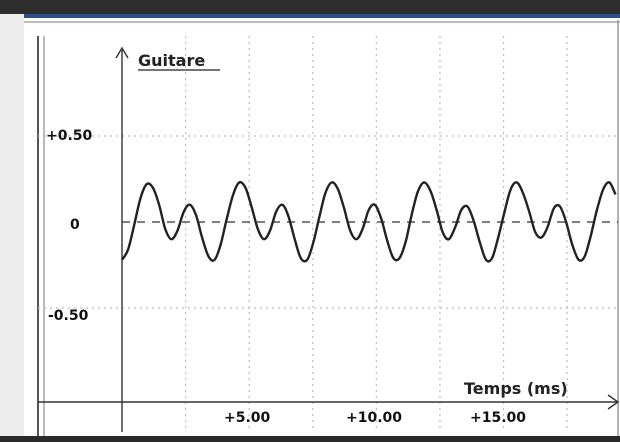 This screenshot has width=620, height=442. Describe the element at coordinates (374, 418) in the screenshot. I see `x-tick-label-10: +10.00` at that location.